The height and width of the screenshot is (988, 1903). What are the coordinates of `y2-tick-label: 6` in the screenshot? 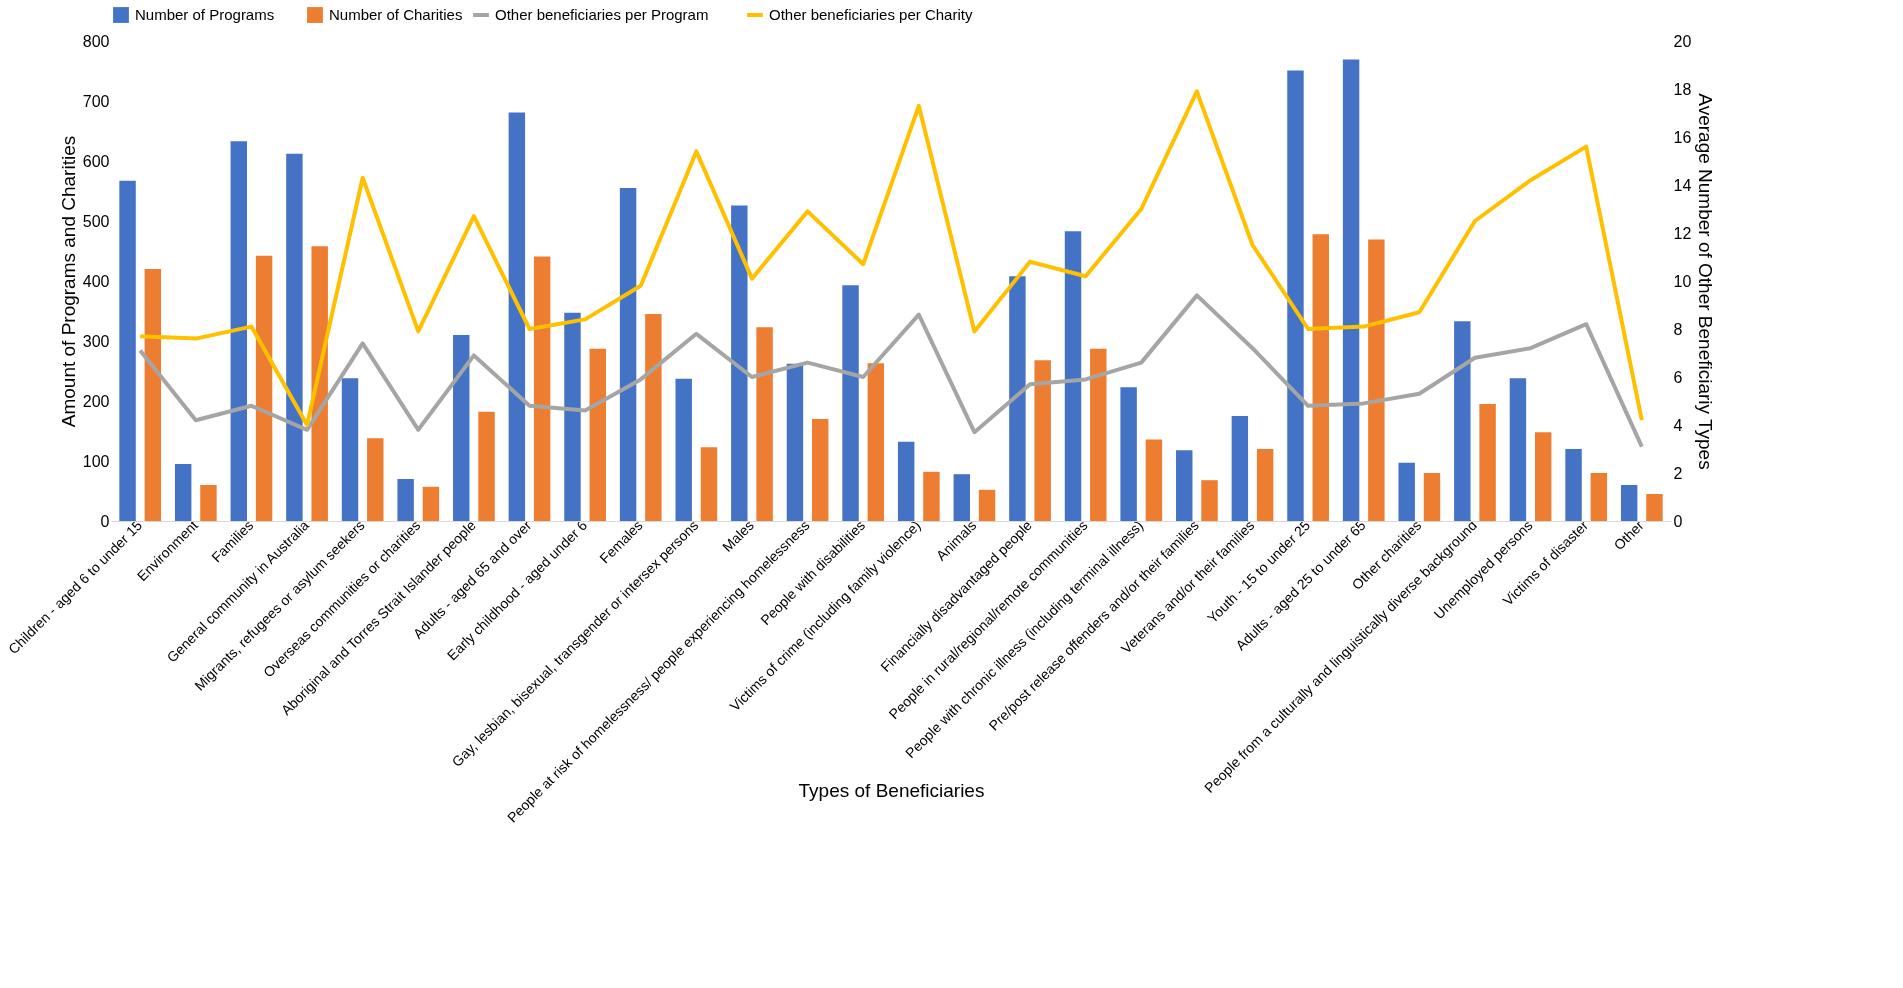 It's located at (1678, 377).